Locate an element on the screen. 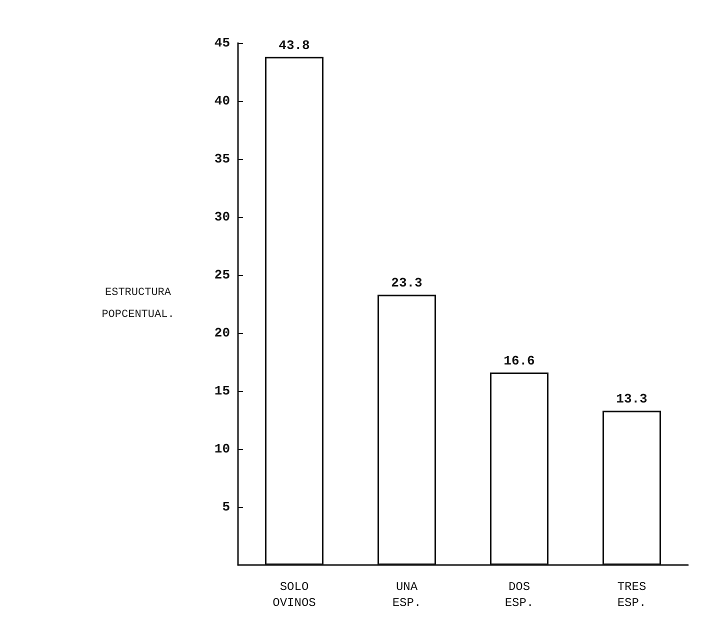 This screenshot has width=718, height=630. x-tick-label: SOLO OVINOS is located at coordinates (294, 595).